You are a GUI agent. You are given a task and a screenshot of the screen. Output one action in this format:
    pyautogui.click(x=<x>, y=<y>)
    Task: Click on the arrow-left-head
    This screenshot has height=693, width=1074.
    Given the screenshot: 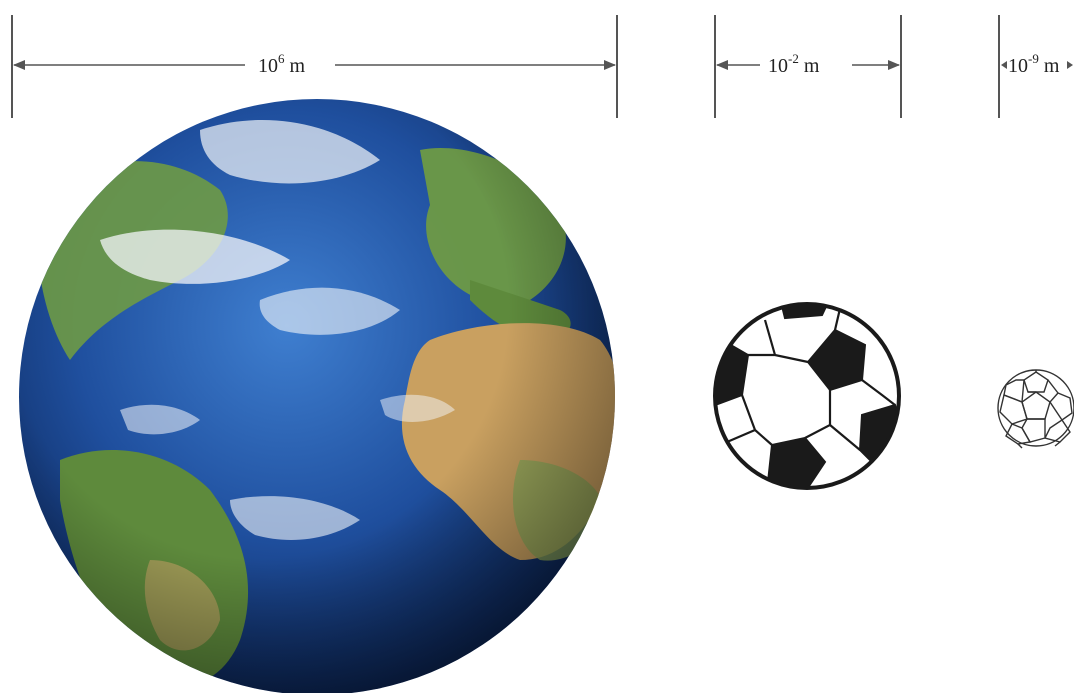 What is the action you would take?
    pyautogui.click(x=1004, y=65)
    